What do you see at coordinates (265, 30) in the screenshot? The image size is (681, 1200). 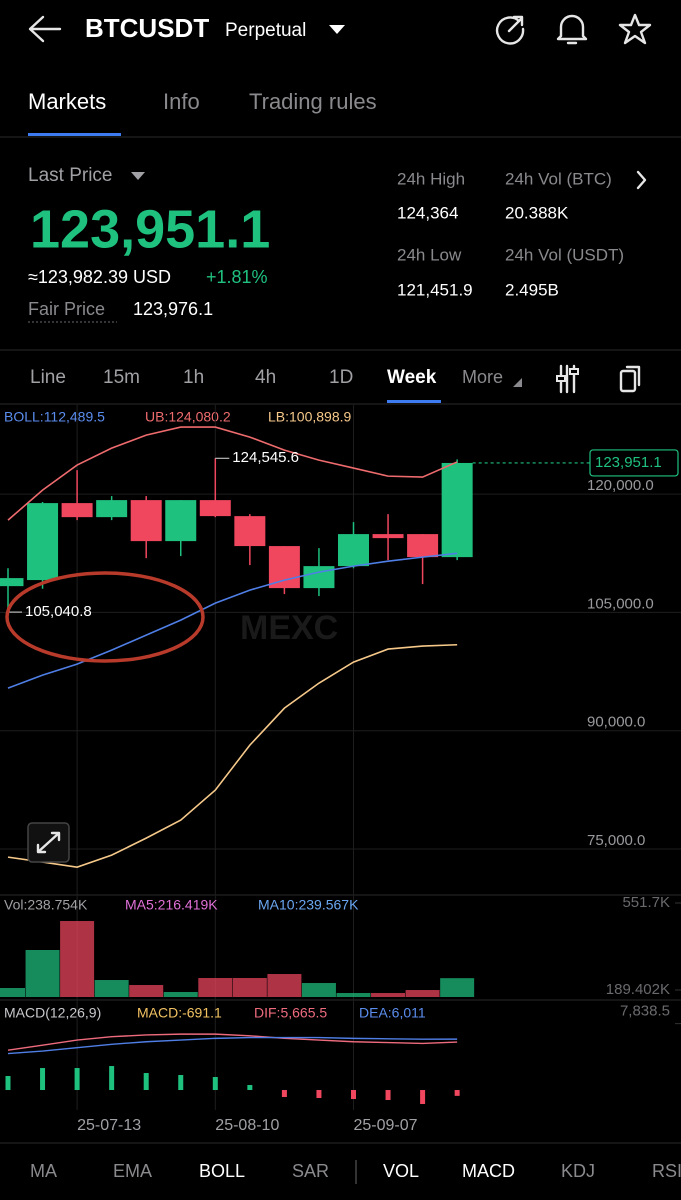 I see `contract-type: Perpetual` at bounding box center [265, 30].